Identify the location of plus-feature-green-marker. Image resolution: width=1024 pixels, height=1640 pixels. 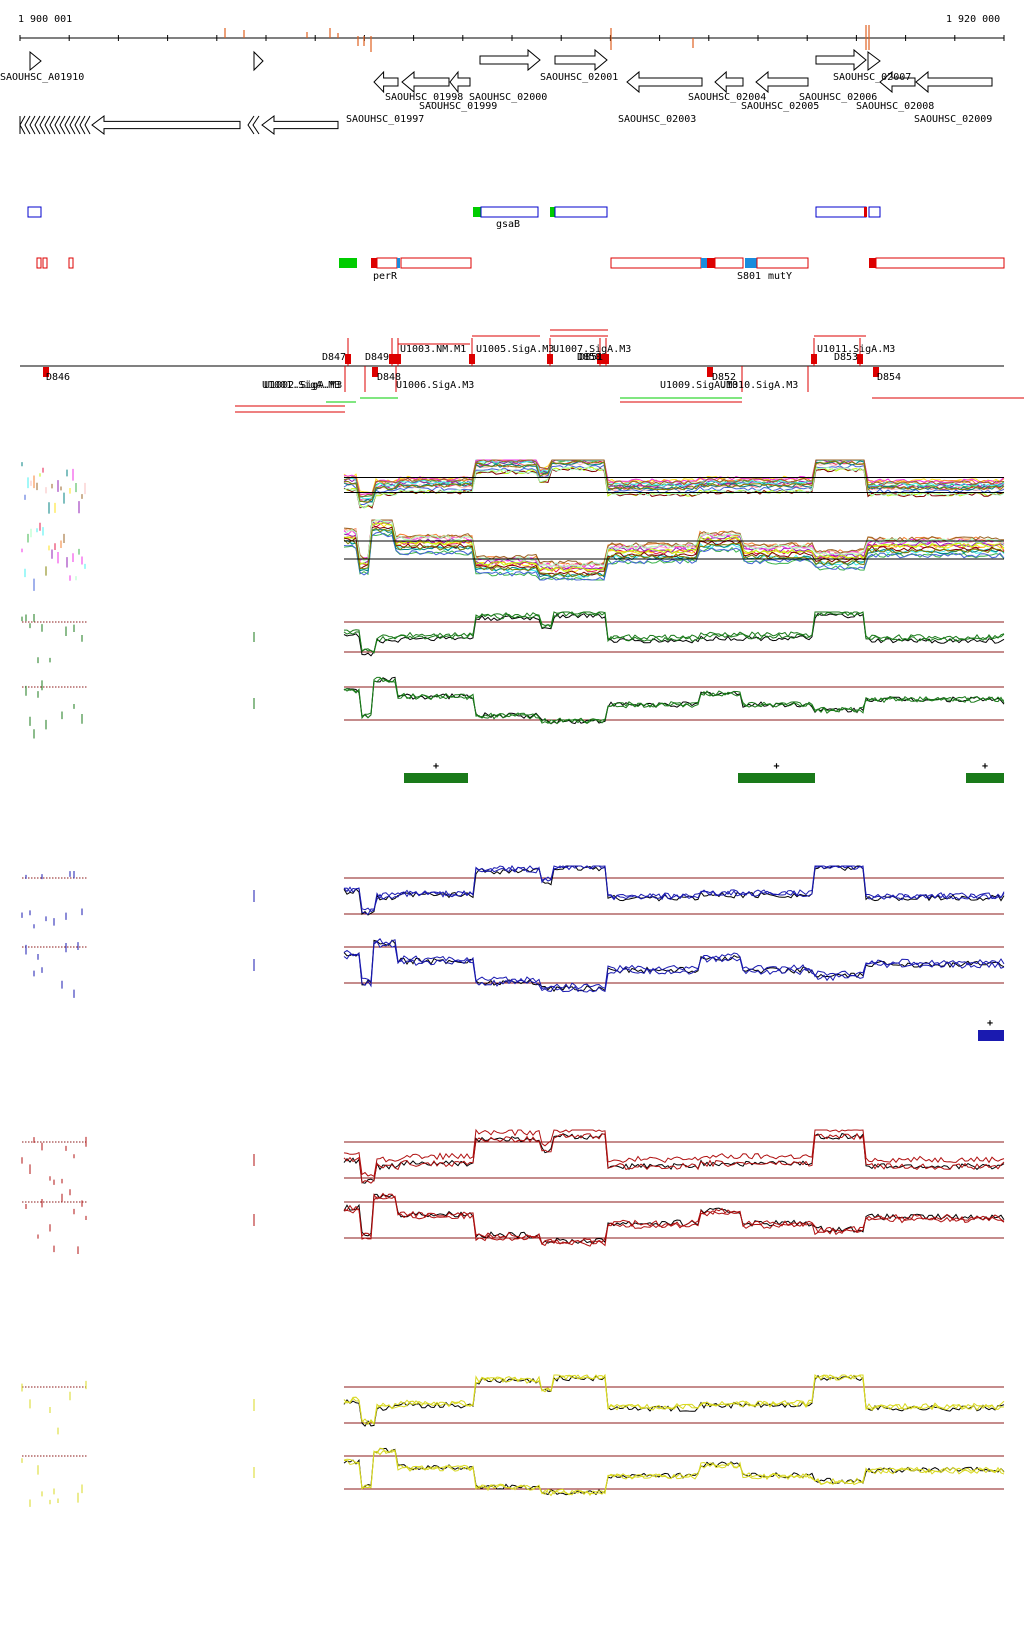
(477, 212).